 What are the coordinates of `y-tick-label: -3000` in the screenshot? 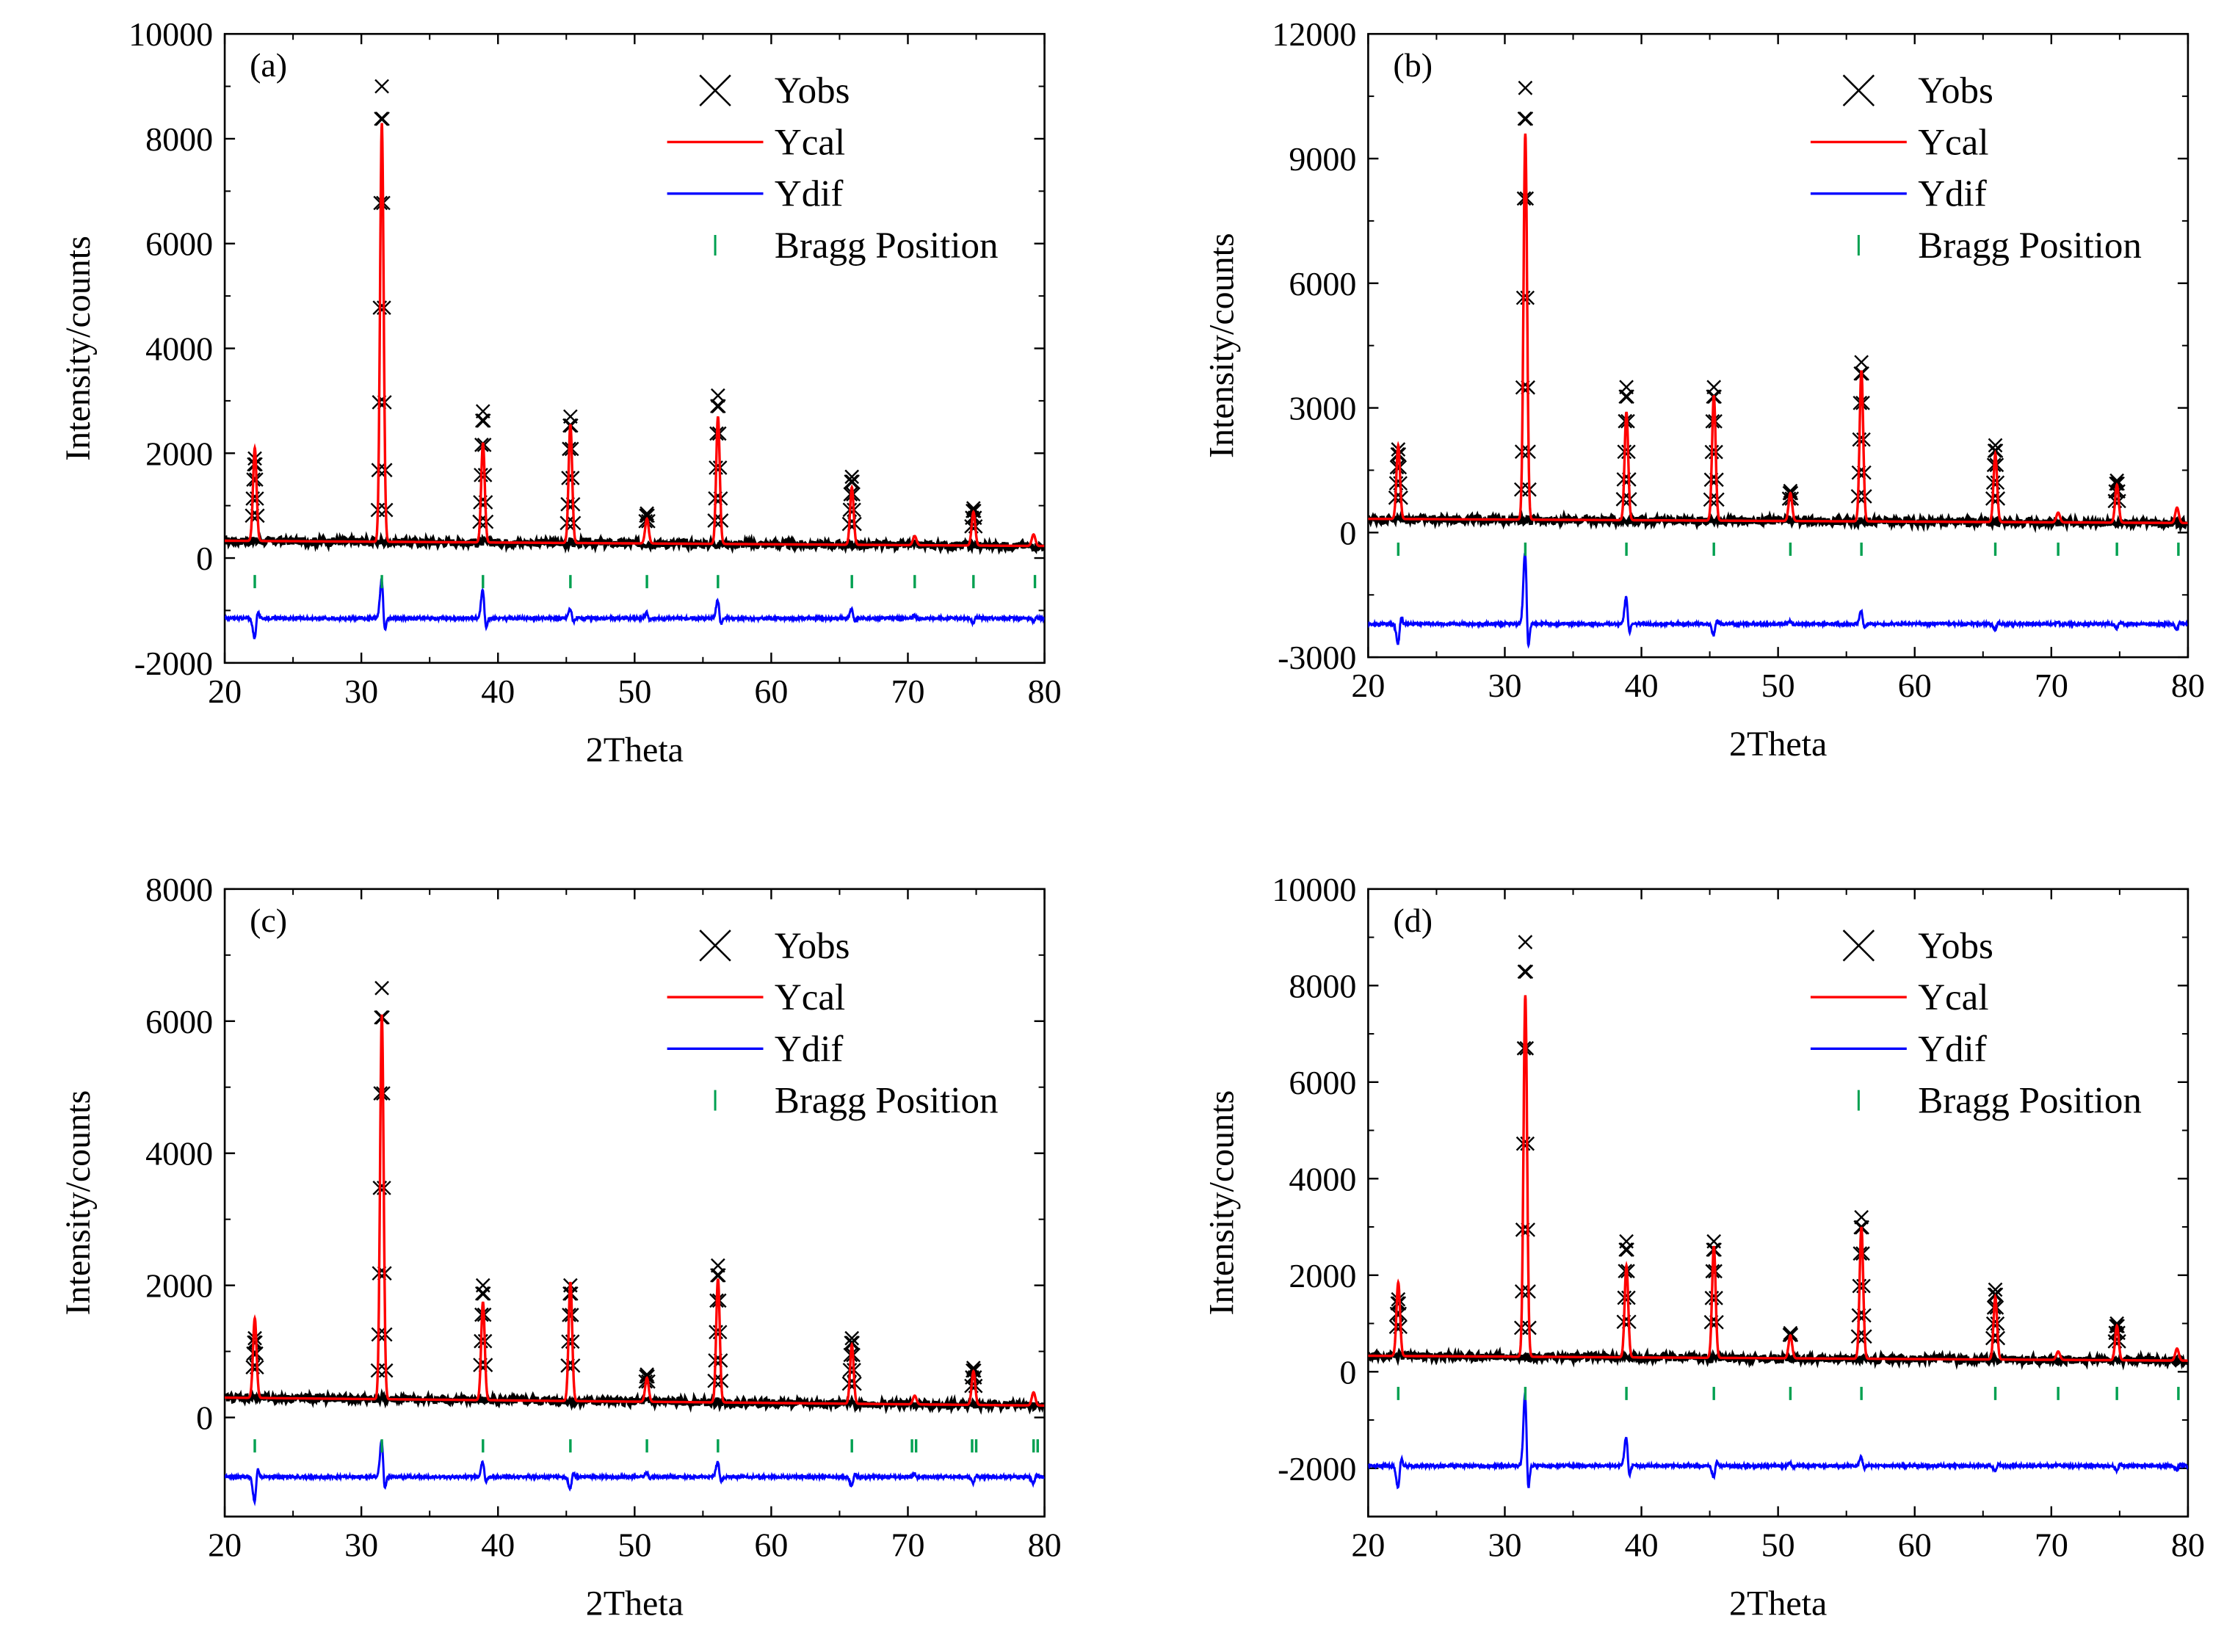 It's located at (1317, 657).